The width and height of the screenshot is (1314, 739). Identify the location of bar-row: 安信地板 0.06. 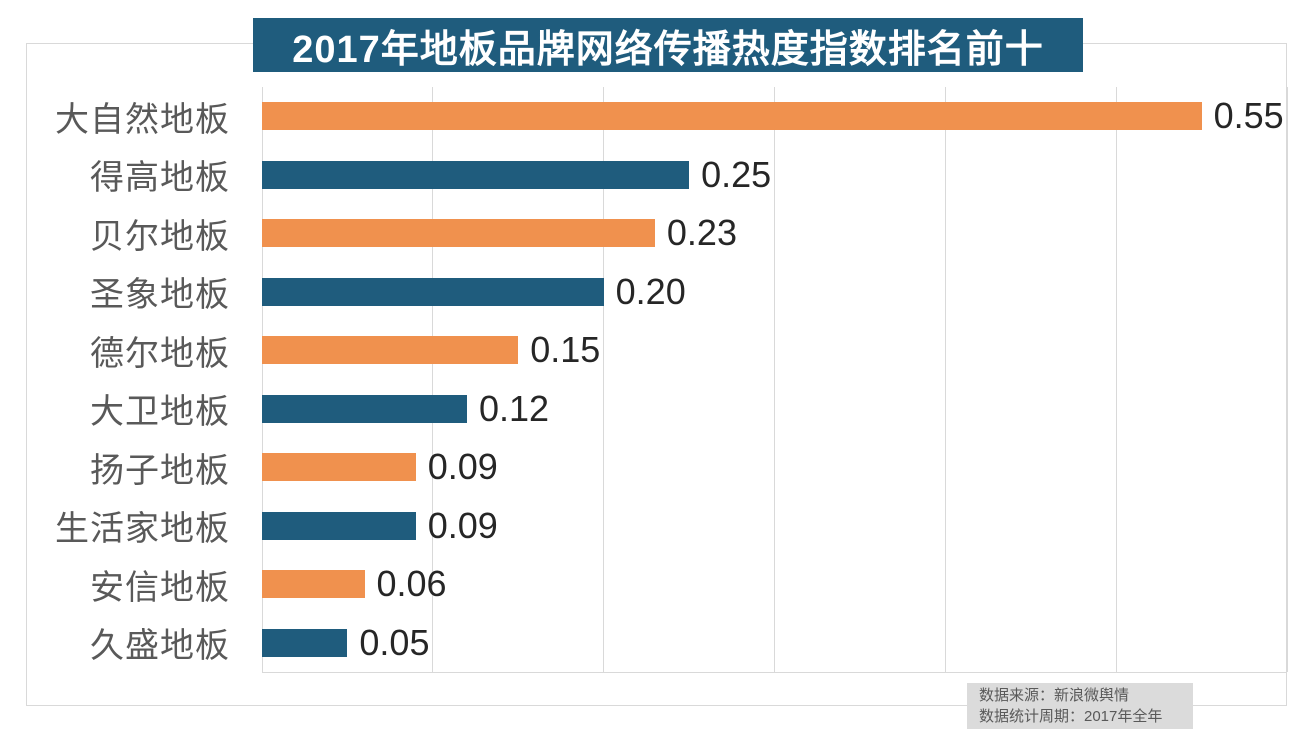
(658, 584).